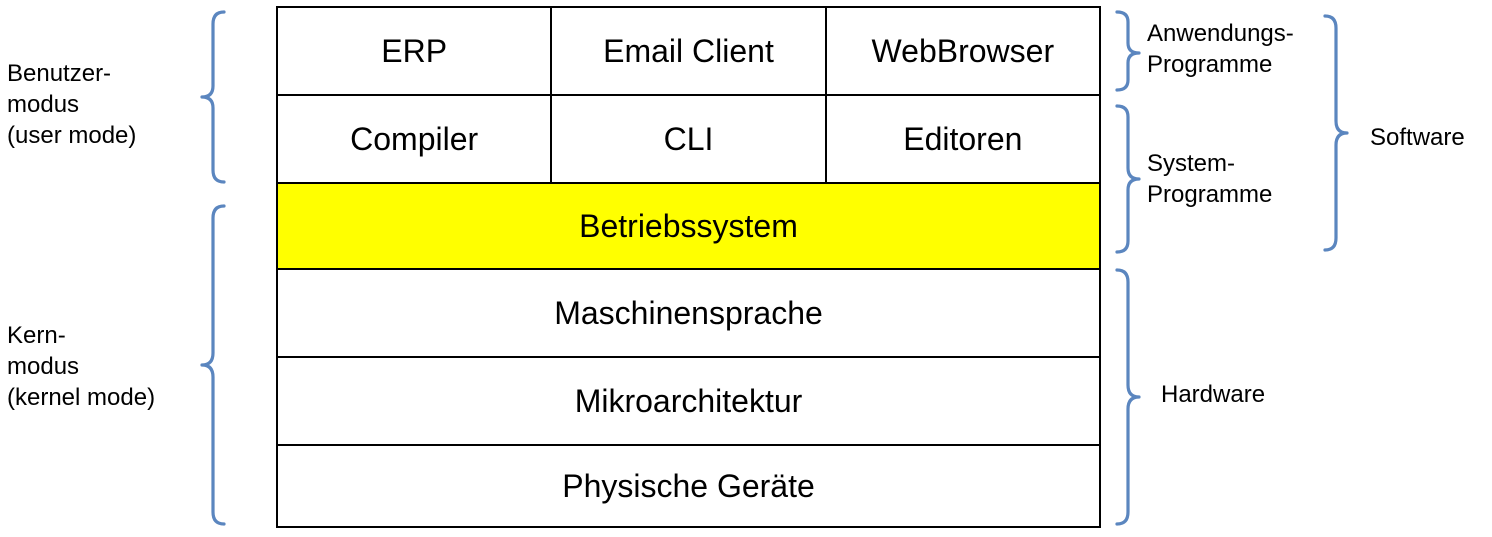  Describe the element at coordinates (963, 138) in the screenshot. I see `editors-cell: Editoren` at that location.